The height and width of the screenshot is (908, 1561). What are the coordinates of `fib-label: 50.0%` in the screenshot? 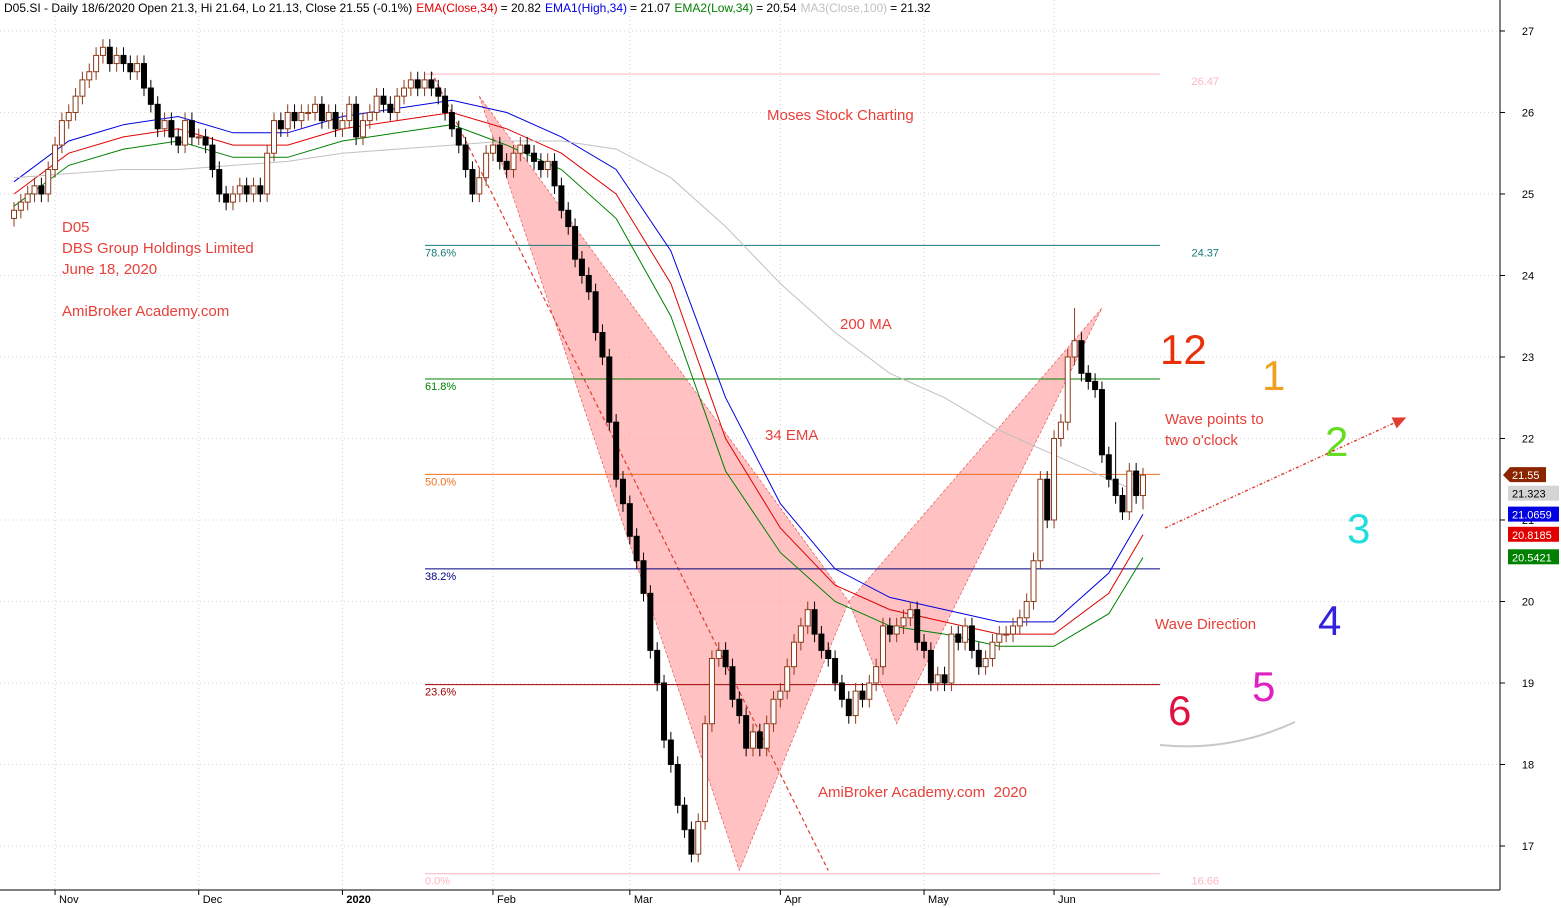 It's located at (440, 482).